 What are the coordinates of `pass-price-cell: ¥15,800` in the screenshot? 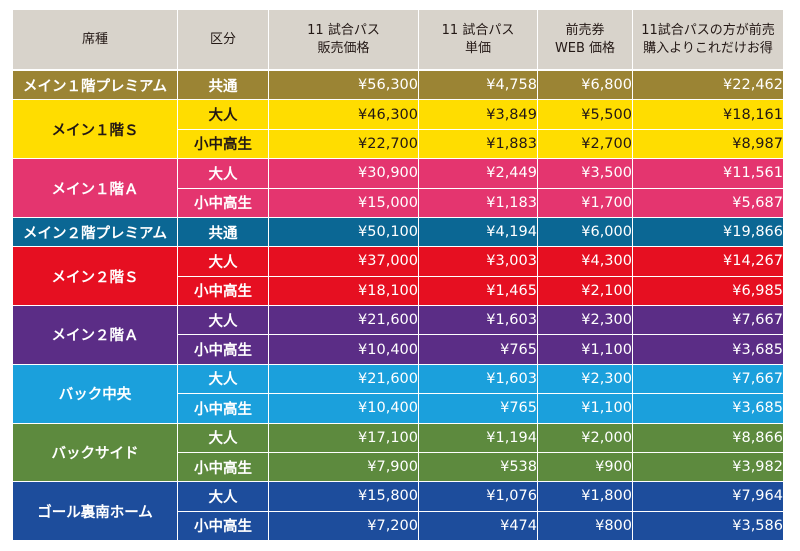 It's located at (344, 497).